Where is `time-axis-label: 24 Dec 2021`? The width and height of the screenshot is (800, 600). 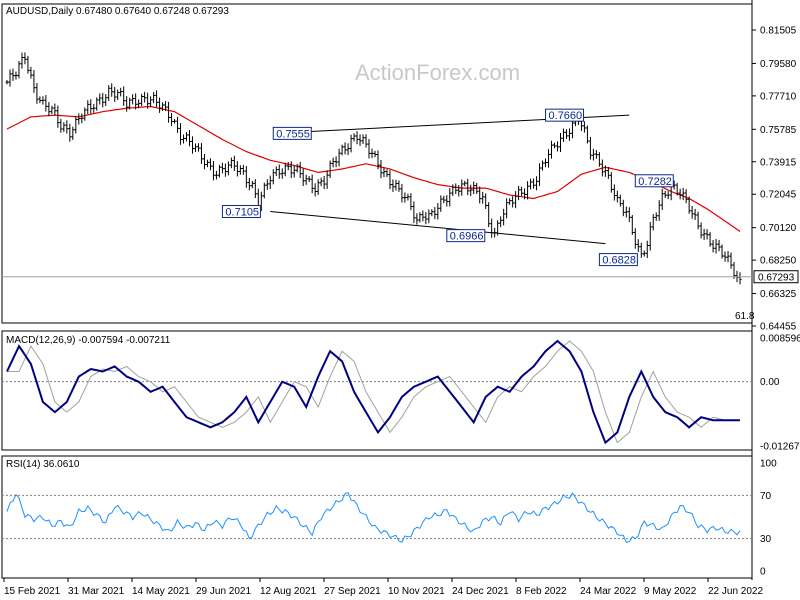
time-axis-label: 24 Dec 2021 is located at coordinates (480, 591).